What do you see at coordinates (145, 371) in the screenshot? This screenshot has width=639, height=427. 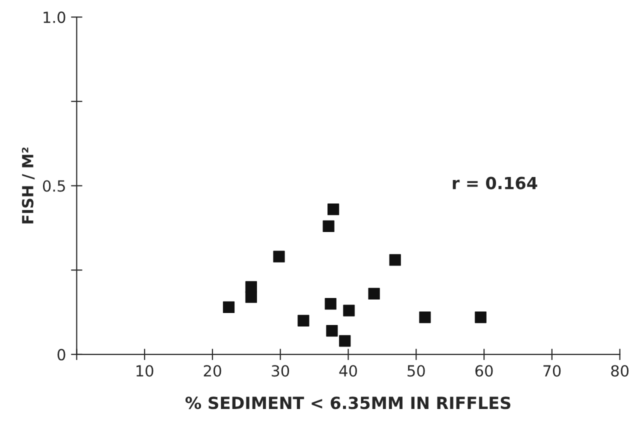 I see `x-tick-label: 10` at bounding box center [145, 371].